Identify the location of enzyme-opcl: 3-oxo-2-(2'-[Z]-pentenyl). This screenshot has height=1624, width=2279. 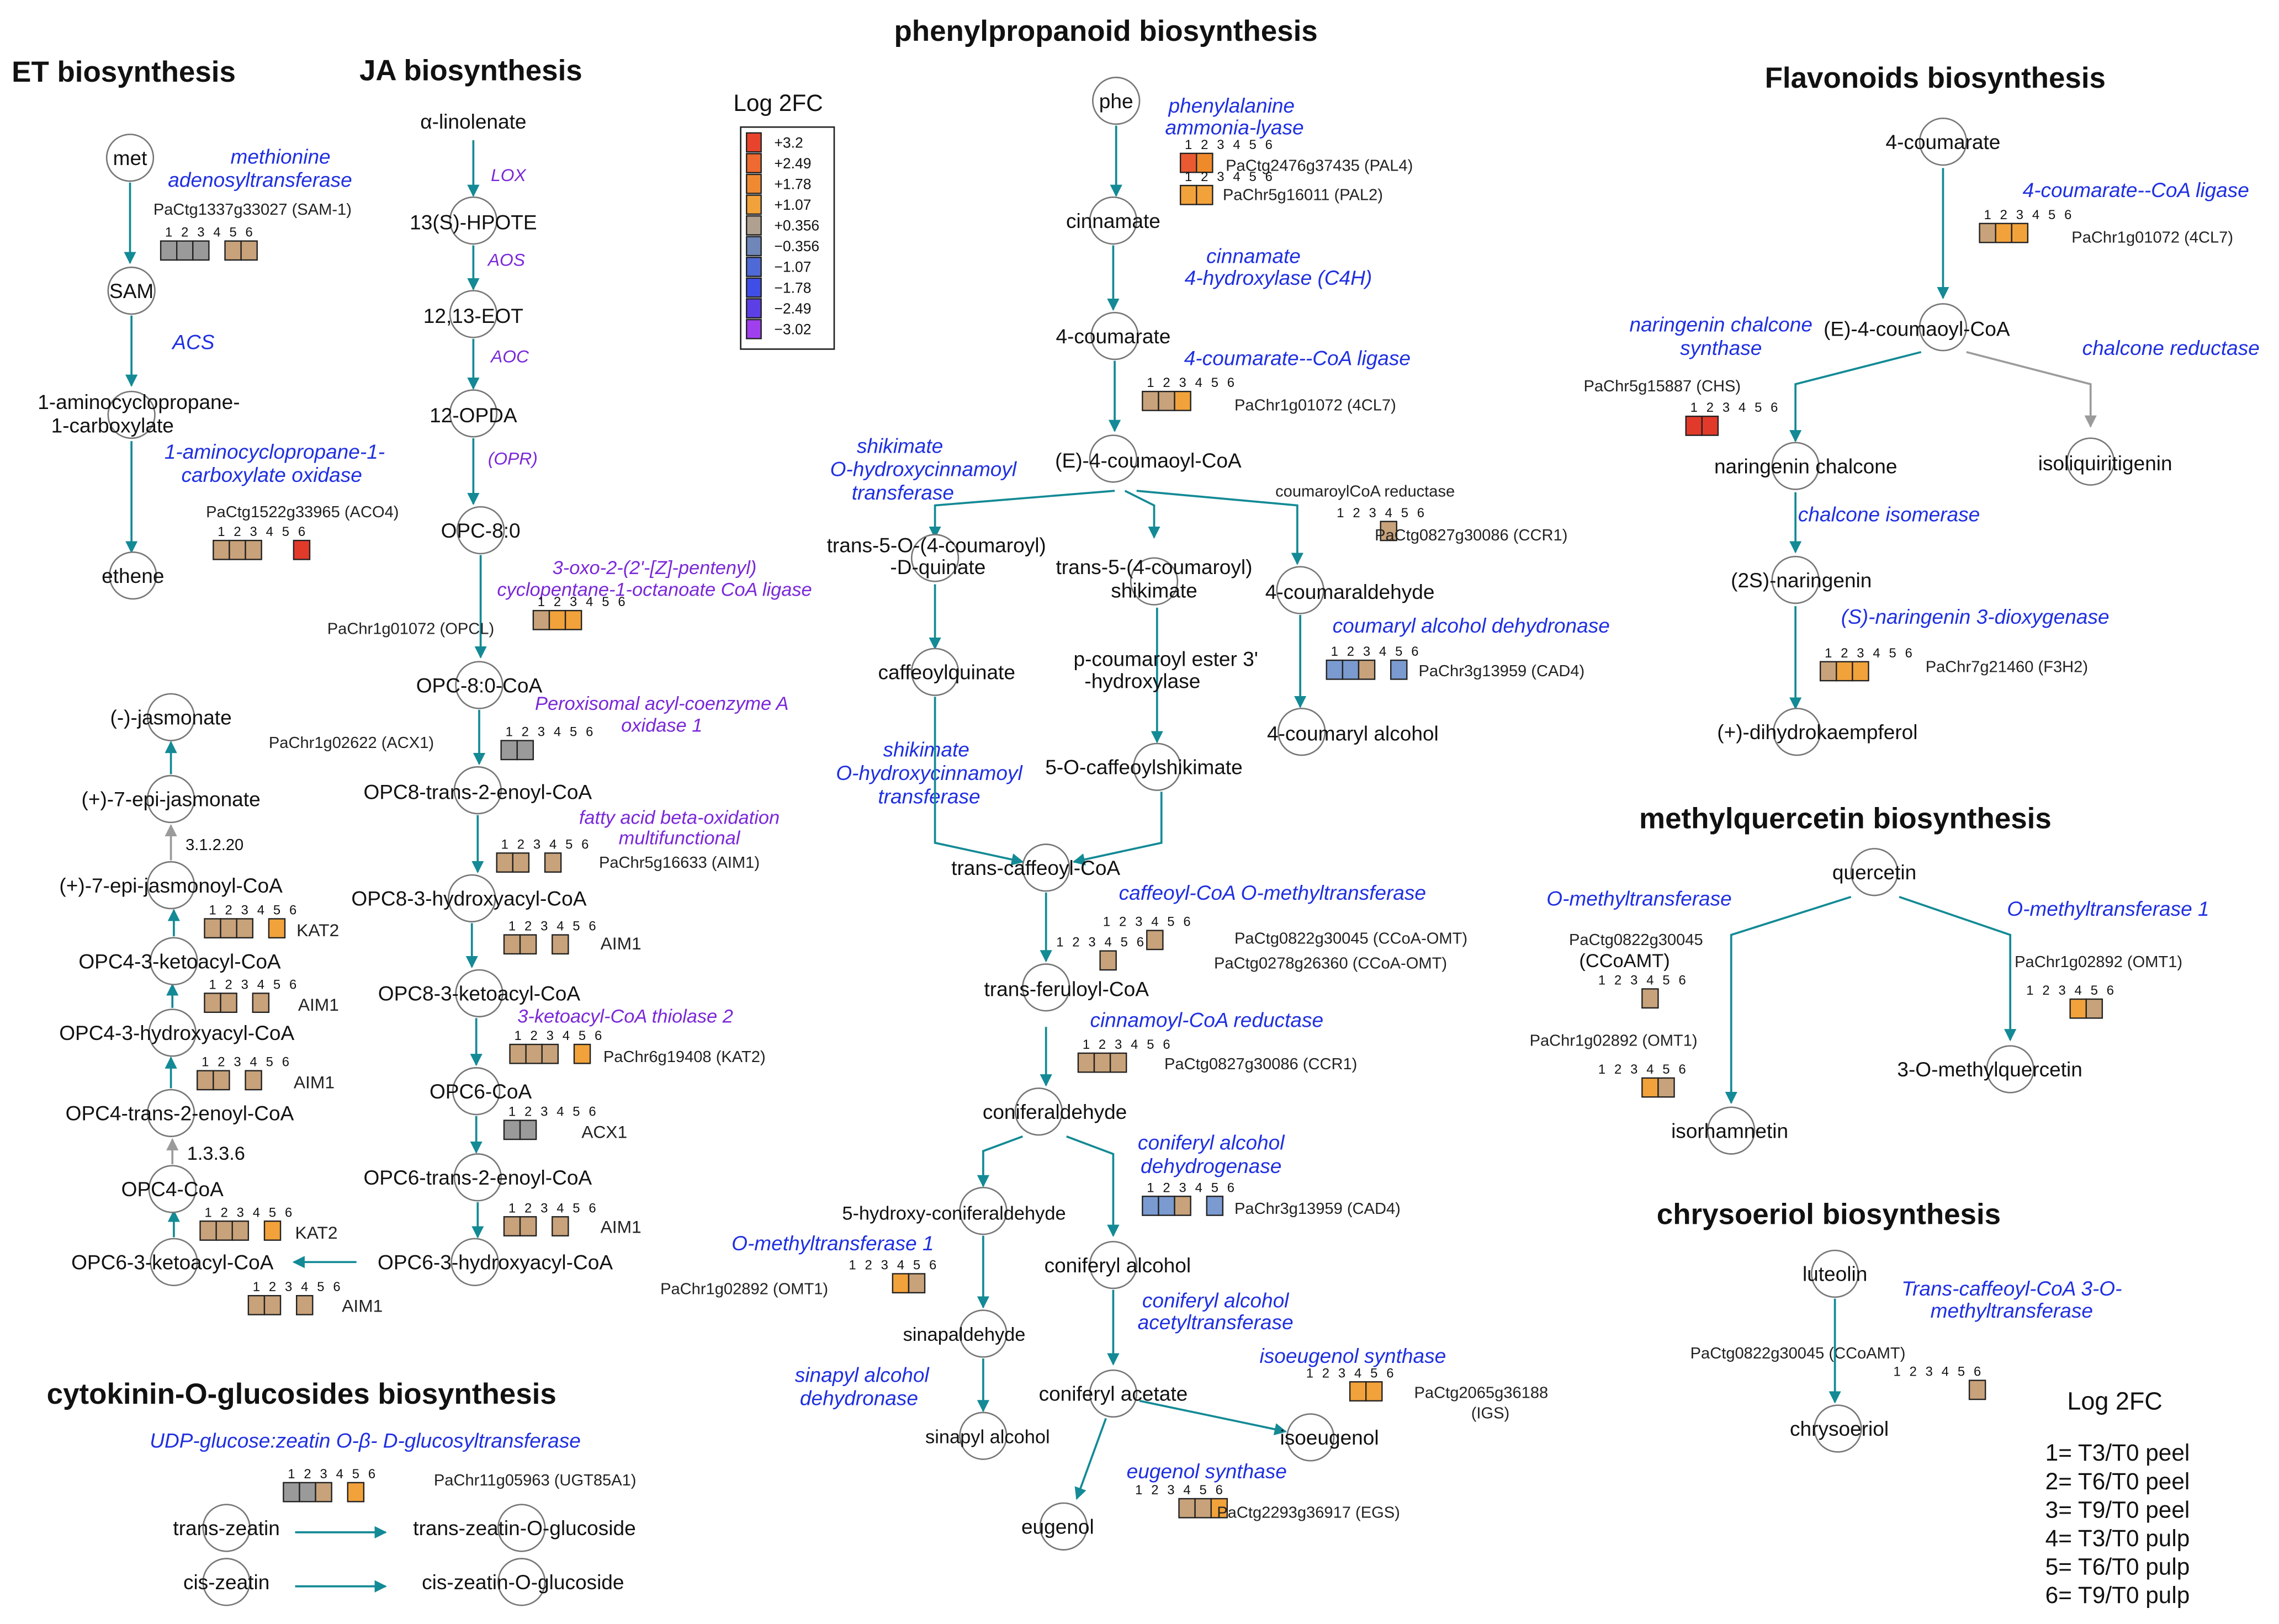
(655, 569).